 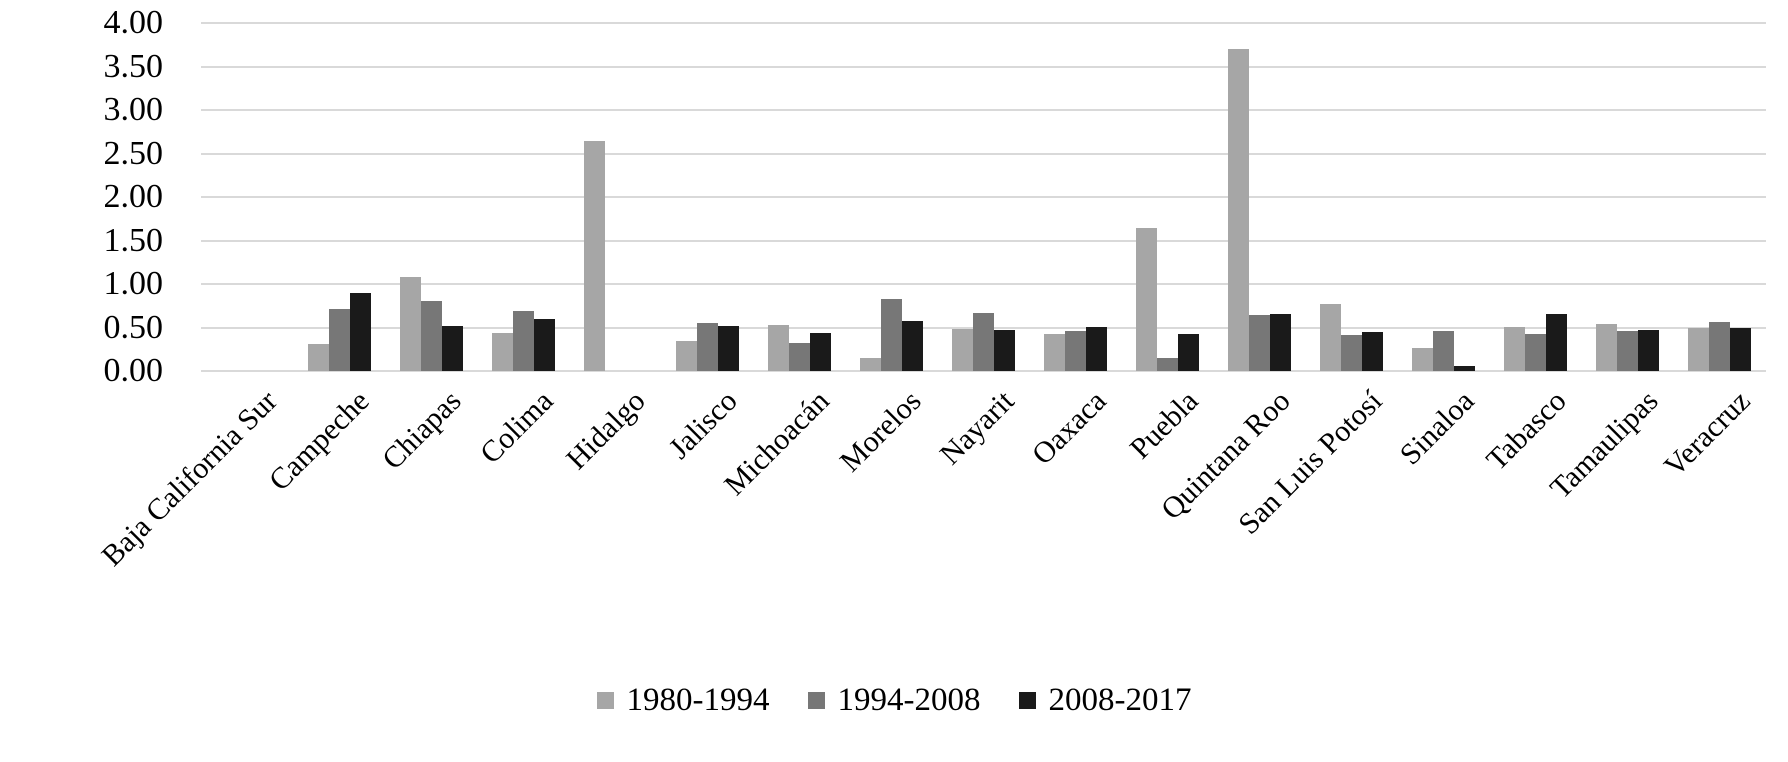 I want to click on y-axis-tick-labels: 0.00 0.50 1.00 1.50 2.00 2.50 3.00 3.50 4.00, so click(x=82, y=200).